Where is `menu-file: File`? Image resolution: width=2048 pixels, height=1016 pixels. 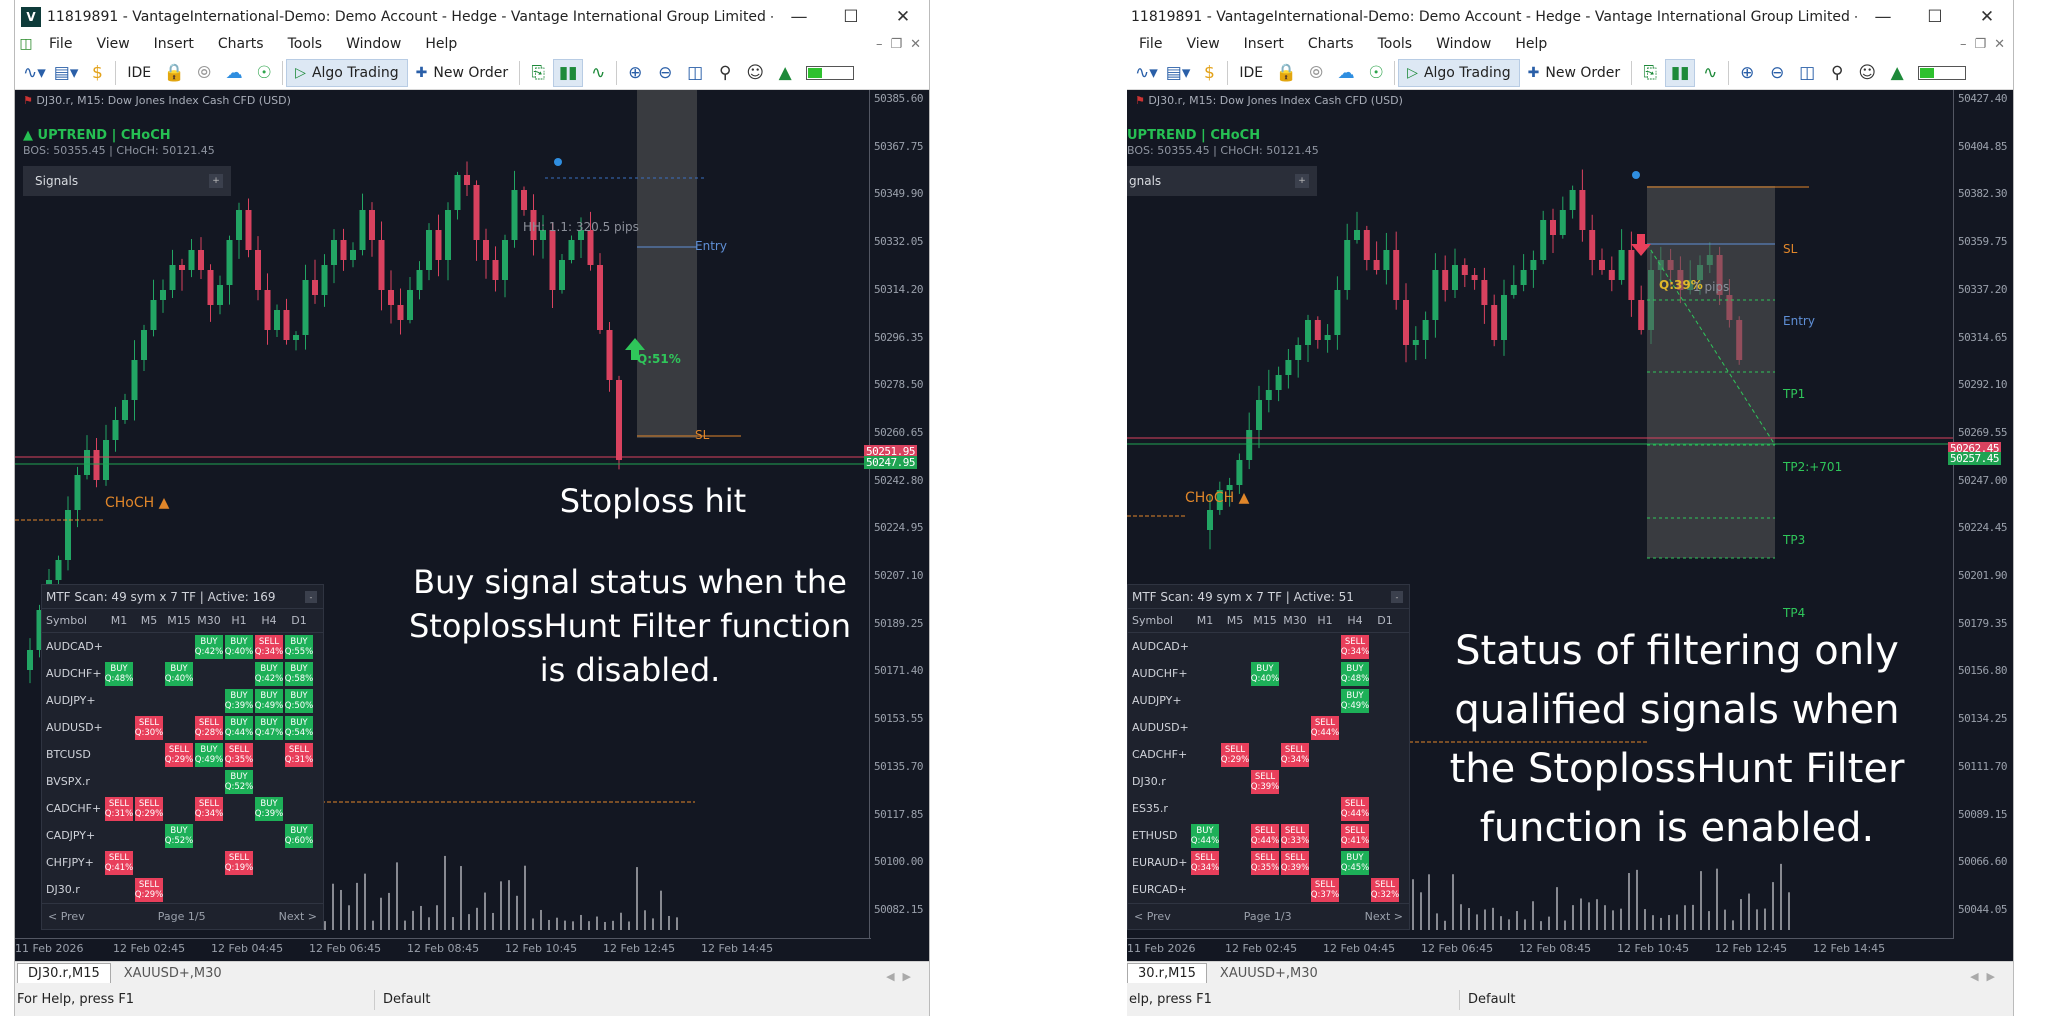
menu-file: File is located at coordinates (1151, 44).